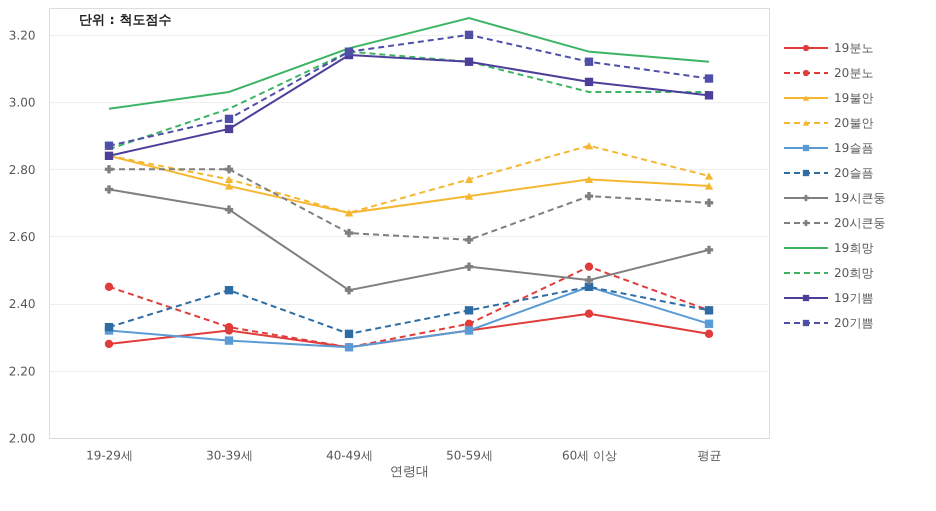 The height and width of the screenshot is (511, 936). Describe the element at coordinates (854, 173) in the screenshot. I see `legend-label: 20슬픔` at that location.